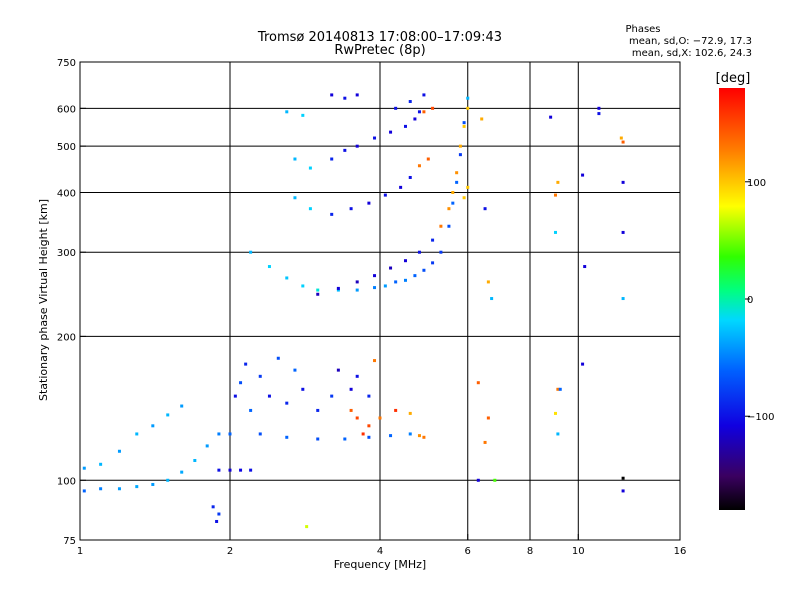 The height and width of the screenshot is (600, 800). I want to click on phases-heading: Phases, so click(642, 29).